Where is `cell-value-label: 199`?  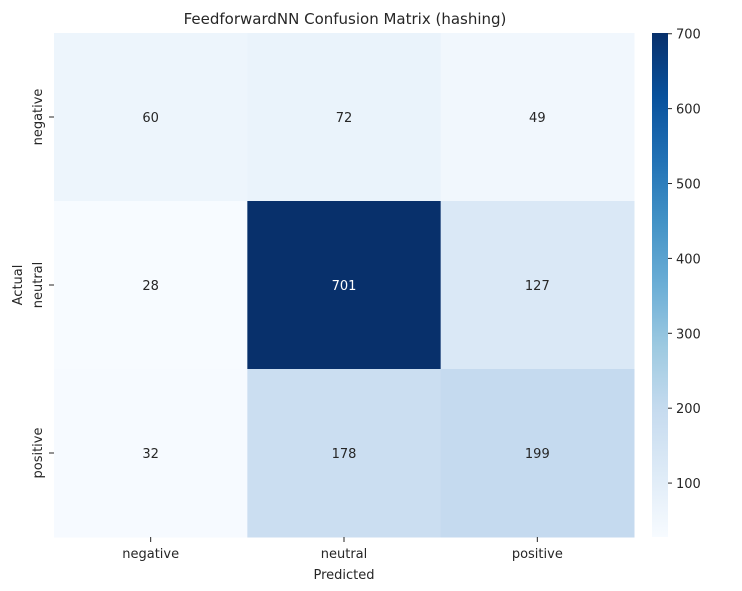
cell-value-label: 199 is located at coordinates (537, 454).